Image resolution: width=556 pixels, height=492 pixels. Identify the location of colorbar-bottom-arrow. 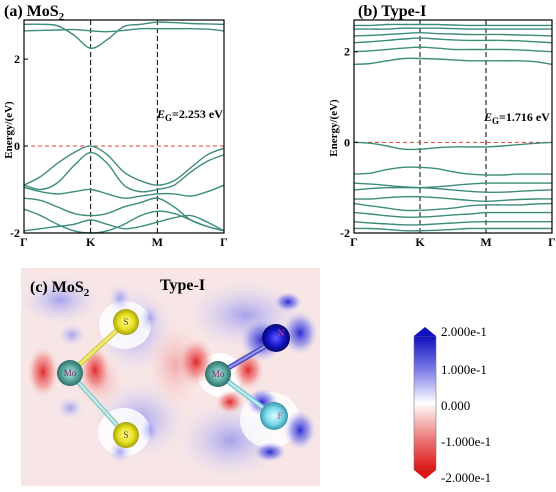
(425, 474).